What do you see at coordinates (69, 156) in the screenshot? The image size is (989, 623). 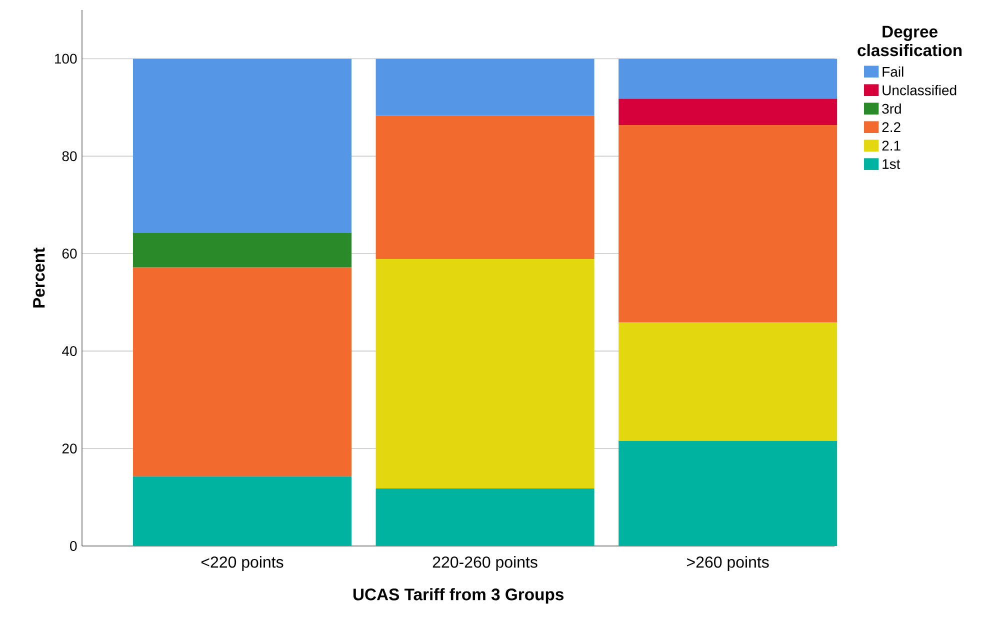 I see `y-tick-label: 80` at bounding box center [69, 156].